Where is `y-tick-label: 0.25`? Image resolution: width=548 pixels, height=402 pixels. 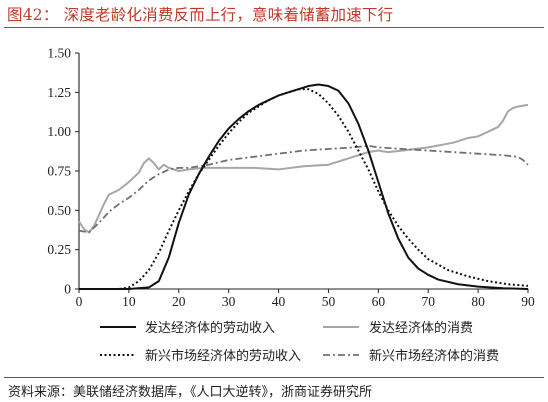 y-tick-label: 0.25 is located at coordinates (59, 249).